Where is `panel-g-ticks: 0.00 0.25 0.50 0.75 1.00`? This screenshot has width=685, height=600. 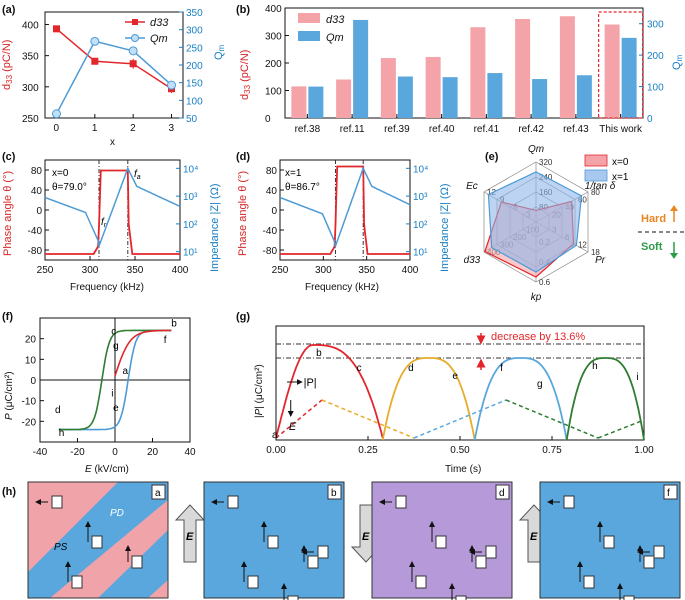
panel-g-ticks: 0.00 0.25 0.50 0.75 1.00 is located at coordinates (460, 446).